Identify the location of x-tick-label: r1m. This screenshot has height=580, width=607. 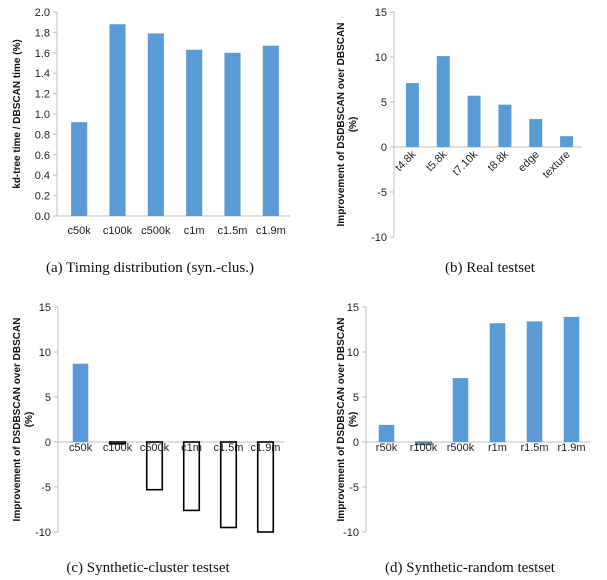
(497, 448).